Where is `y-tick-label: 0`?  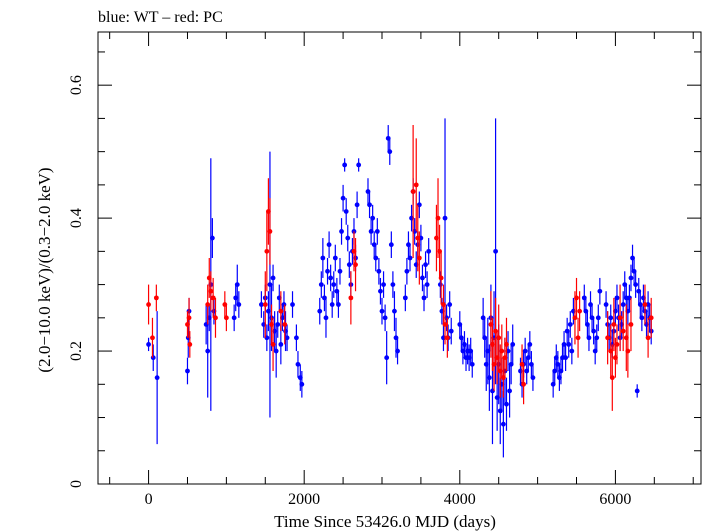 y-tick-label: 0 is located at coordinates (76, 484).